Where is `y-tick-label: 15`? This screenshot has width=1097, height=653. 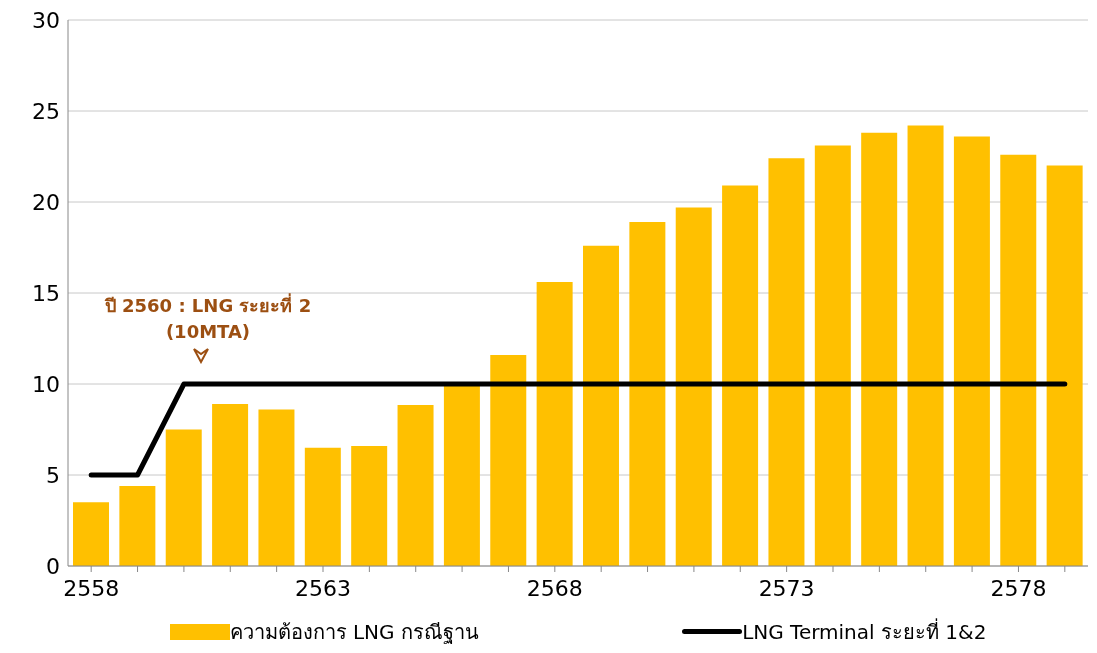
y-tick-label: 15 is located at coordinates (46, 293).